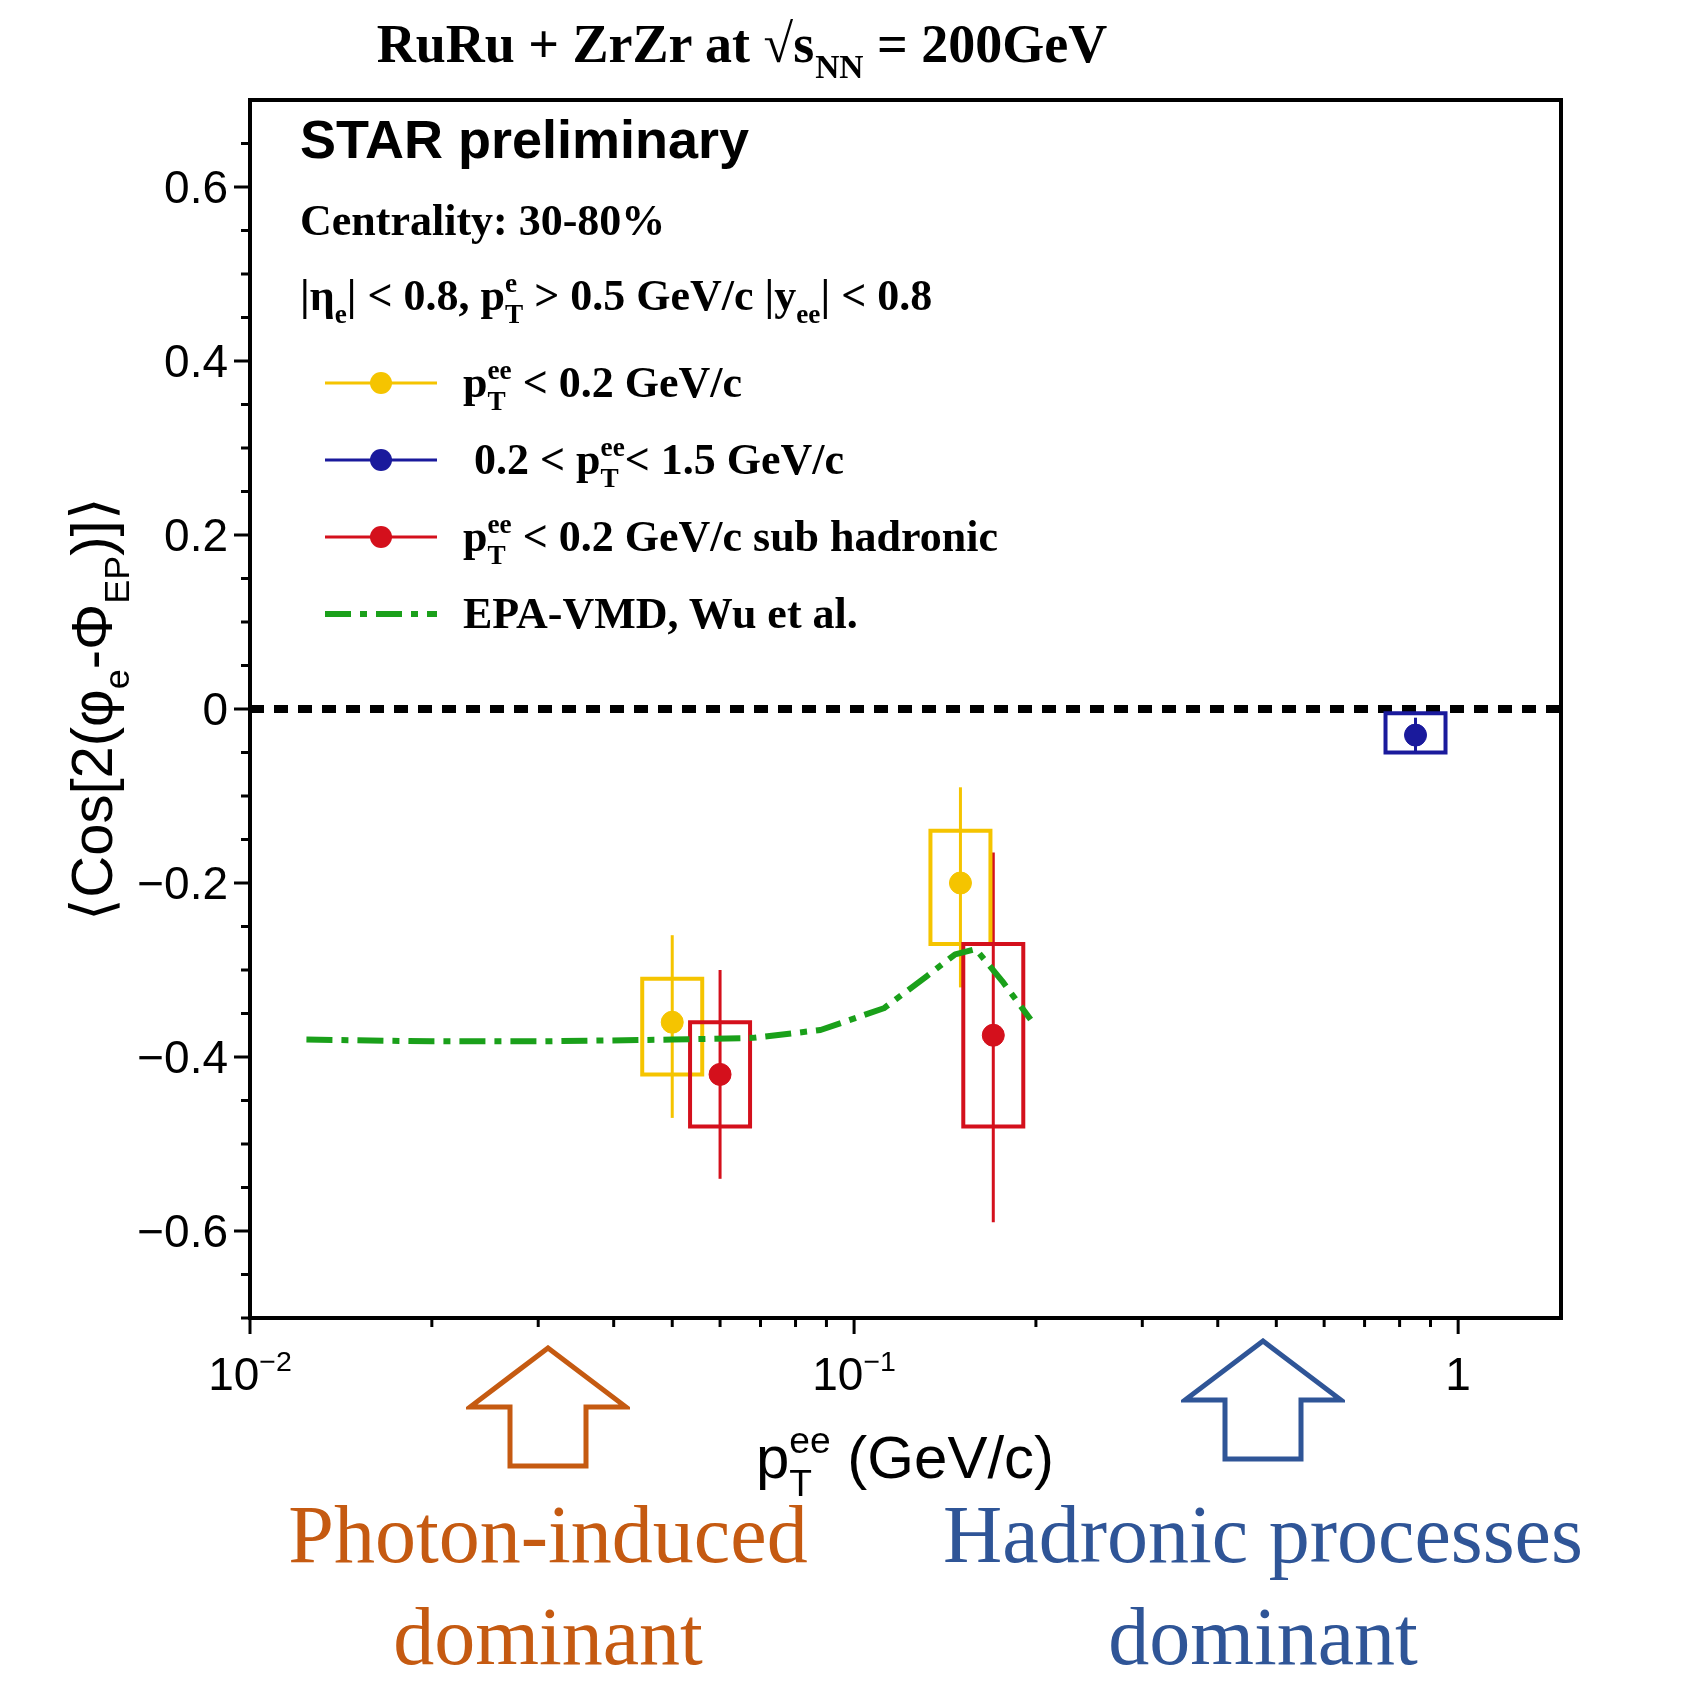 Image resolution: width=1690 pixels, height=1683 pixels. Describe the element at coordinates (483, 220) in the screenshot. I see `annotation: Centrality: 30-80%` at that location.